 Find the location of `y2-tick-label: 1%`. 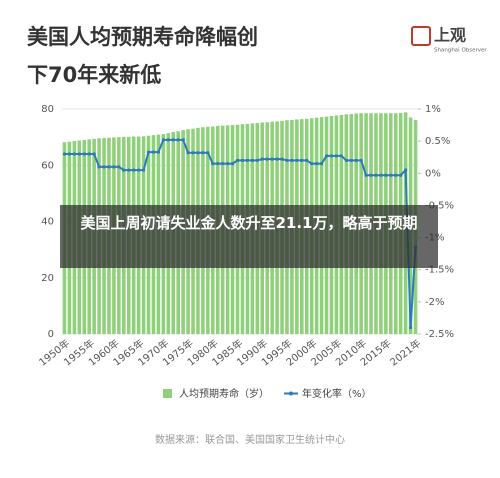

y2-tick-label: 1% is located at coordinates (433, 109).